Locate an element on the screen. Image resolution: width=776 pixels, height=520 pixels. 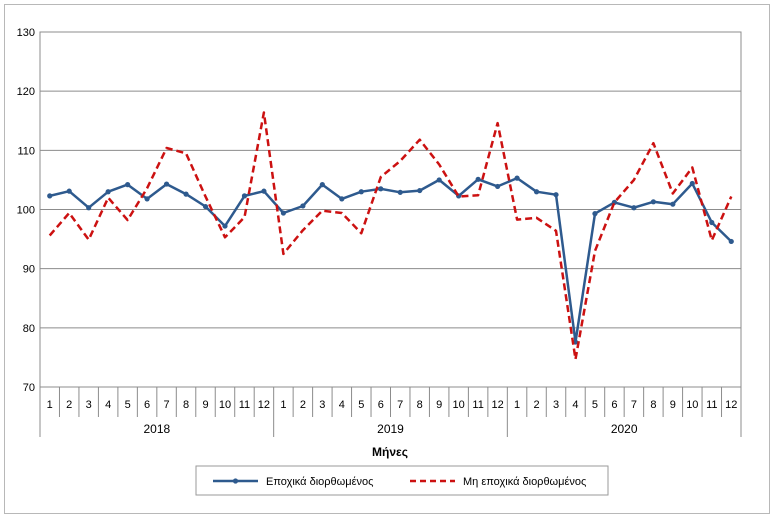
x-year-label-2020: 2020 is located at coordinates (624, 429).